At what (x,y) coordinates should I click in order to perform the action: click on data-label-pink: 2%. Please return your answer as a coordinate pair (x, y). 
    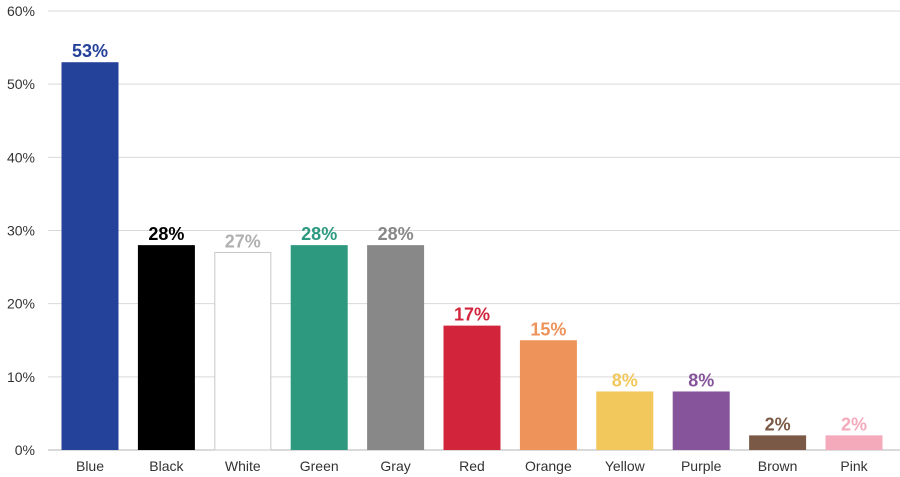
    Looking at the image, I should click on (854, 424).